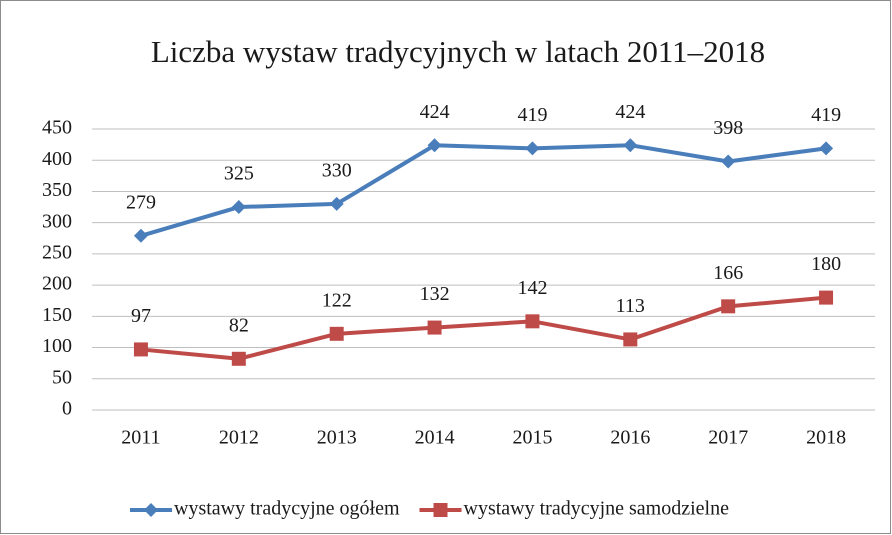  Describe the element at coordinates (287, 509) in the screenshot. I see `legend-label: wystawy tradycyjne ogółem` at that location.